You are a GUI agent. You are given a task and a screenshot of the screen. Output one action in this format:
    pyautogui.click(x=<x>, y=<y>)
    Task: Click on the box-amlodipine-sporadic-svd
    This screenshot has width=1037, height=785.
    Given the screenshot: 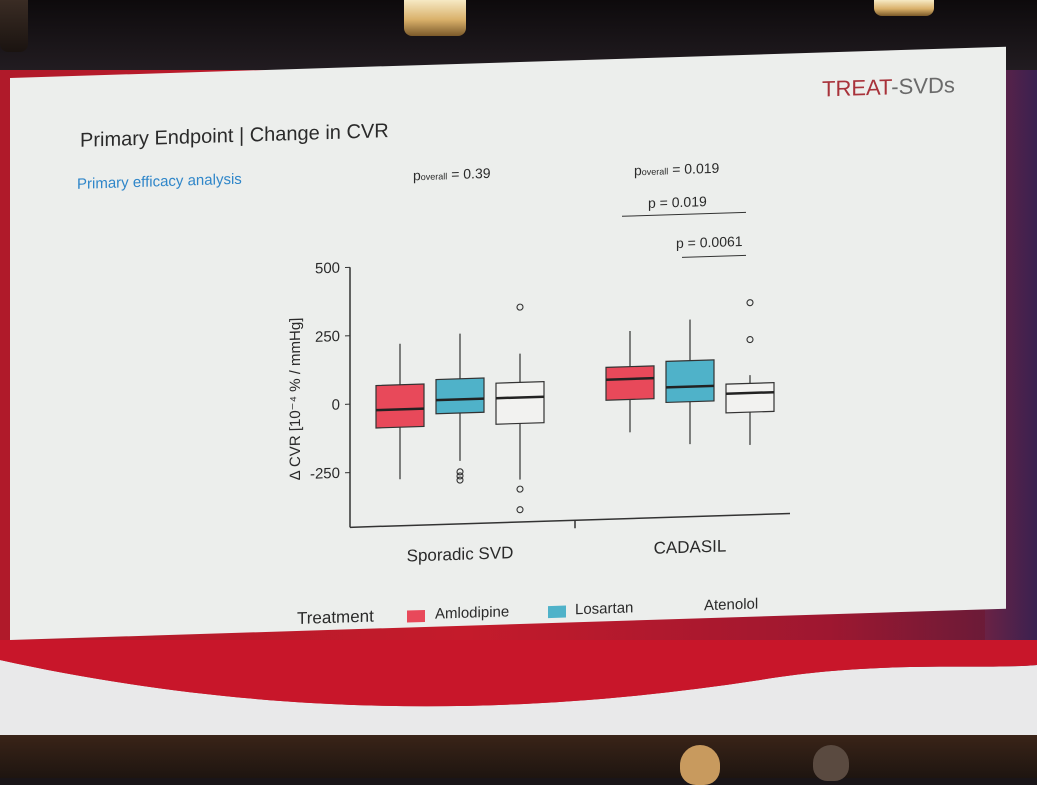 What is the action you would take?
    pyautogui.click(x=400, y=406)
    